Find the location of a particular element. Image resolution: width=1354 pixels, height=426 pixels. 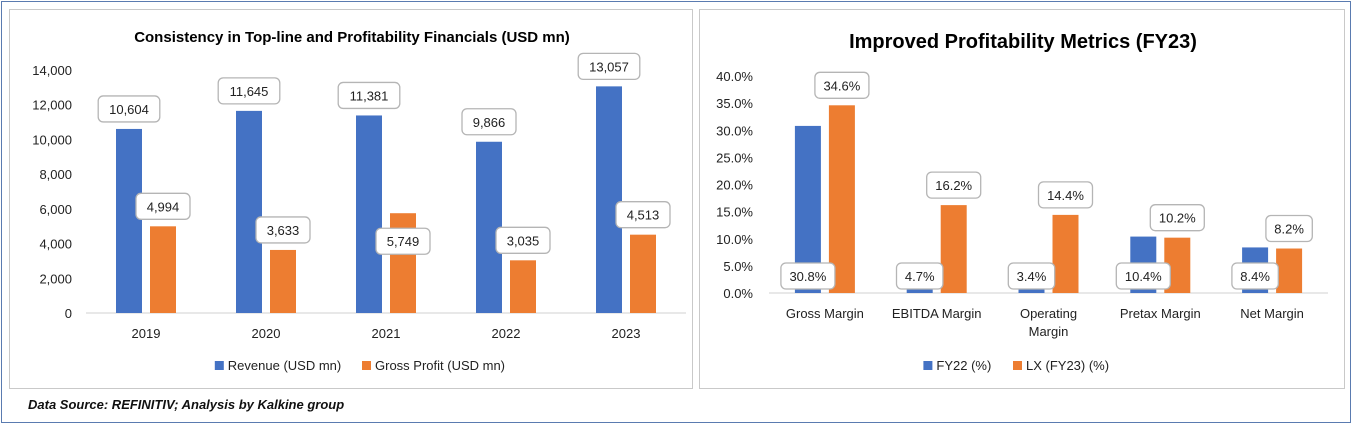

y-tick-label: 12,000 is located at coordinates (52, 105).